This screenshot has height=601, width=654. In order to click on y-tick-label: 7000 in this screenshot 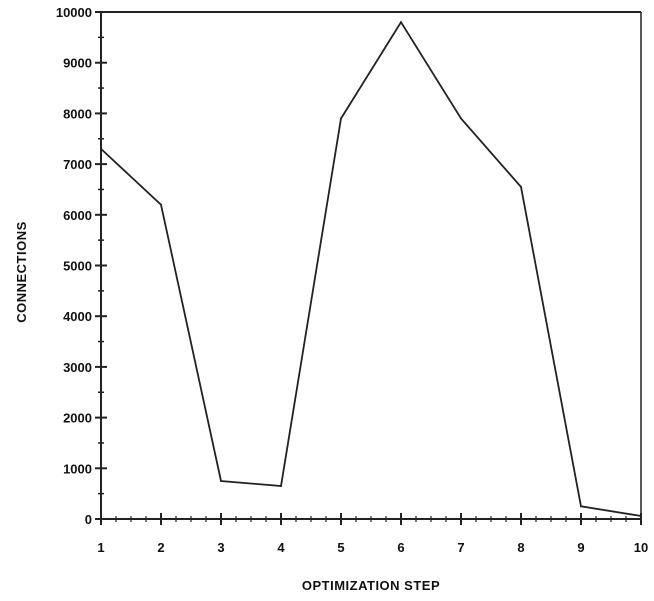, I will do `click(77, 164)`.